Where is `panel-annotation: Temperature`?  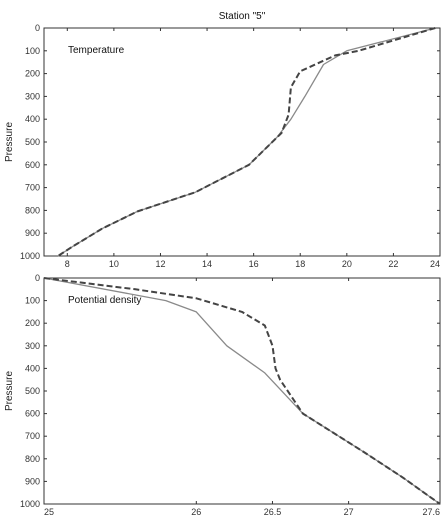 panel-annotation: Temperature is located at coordinates (96, 50).